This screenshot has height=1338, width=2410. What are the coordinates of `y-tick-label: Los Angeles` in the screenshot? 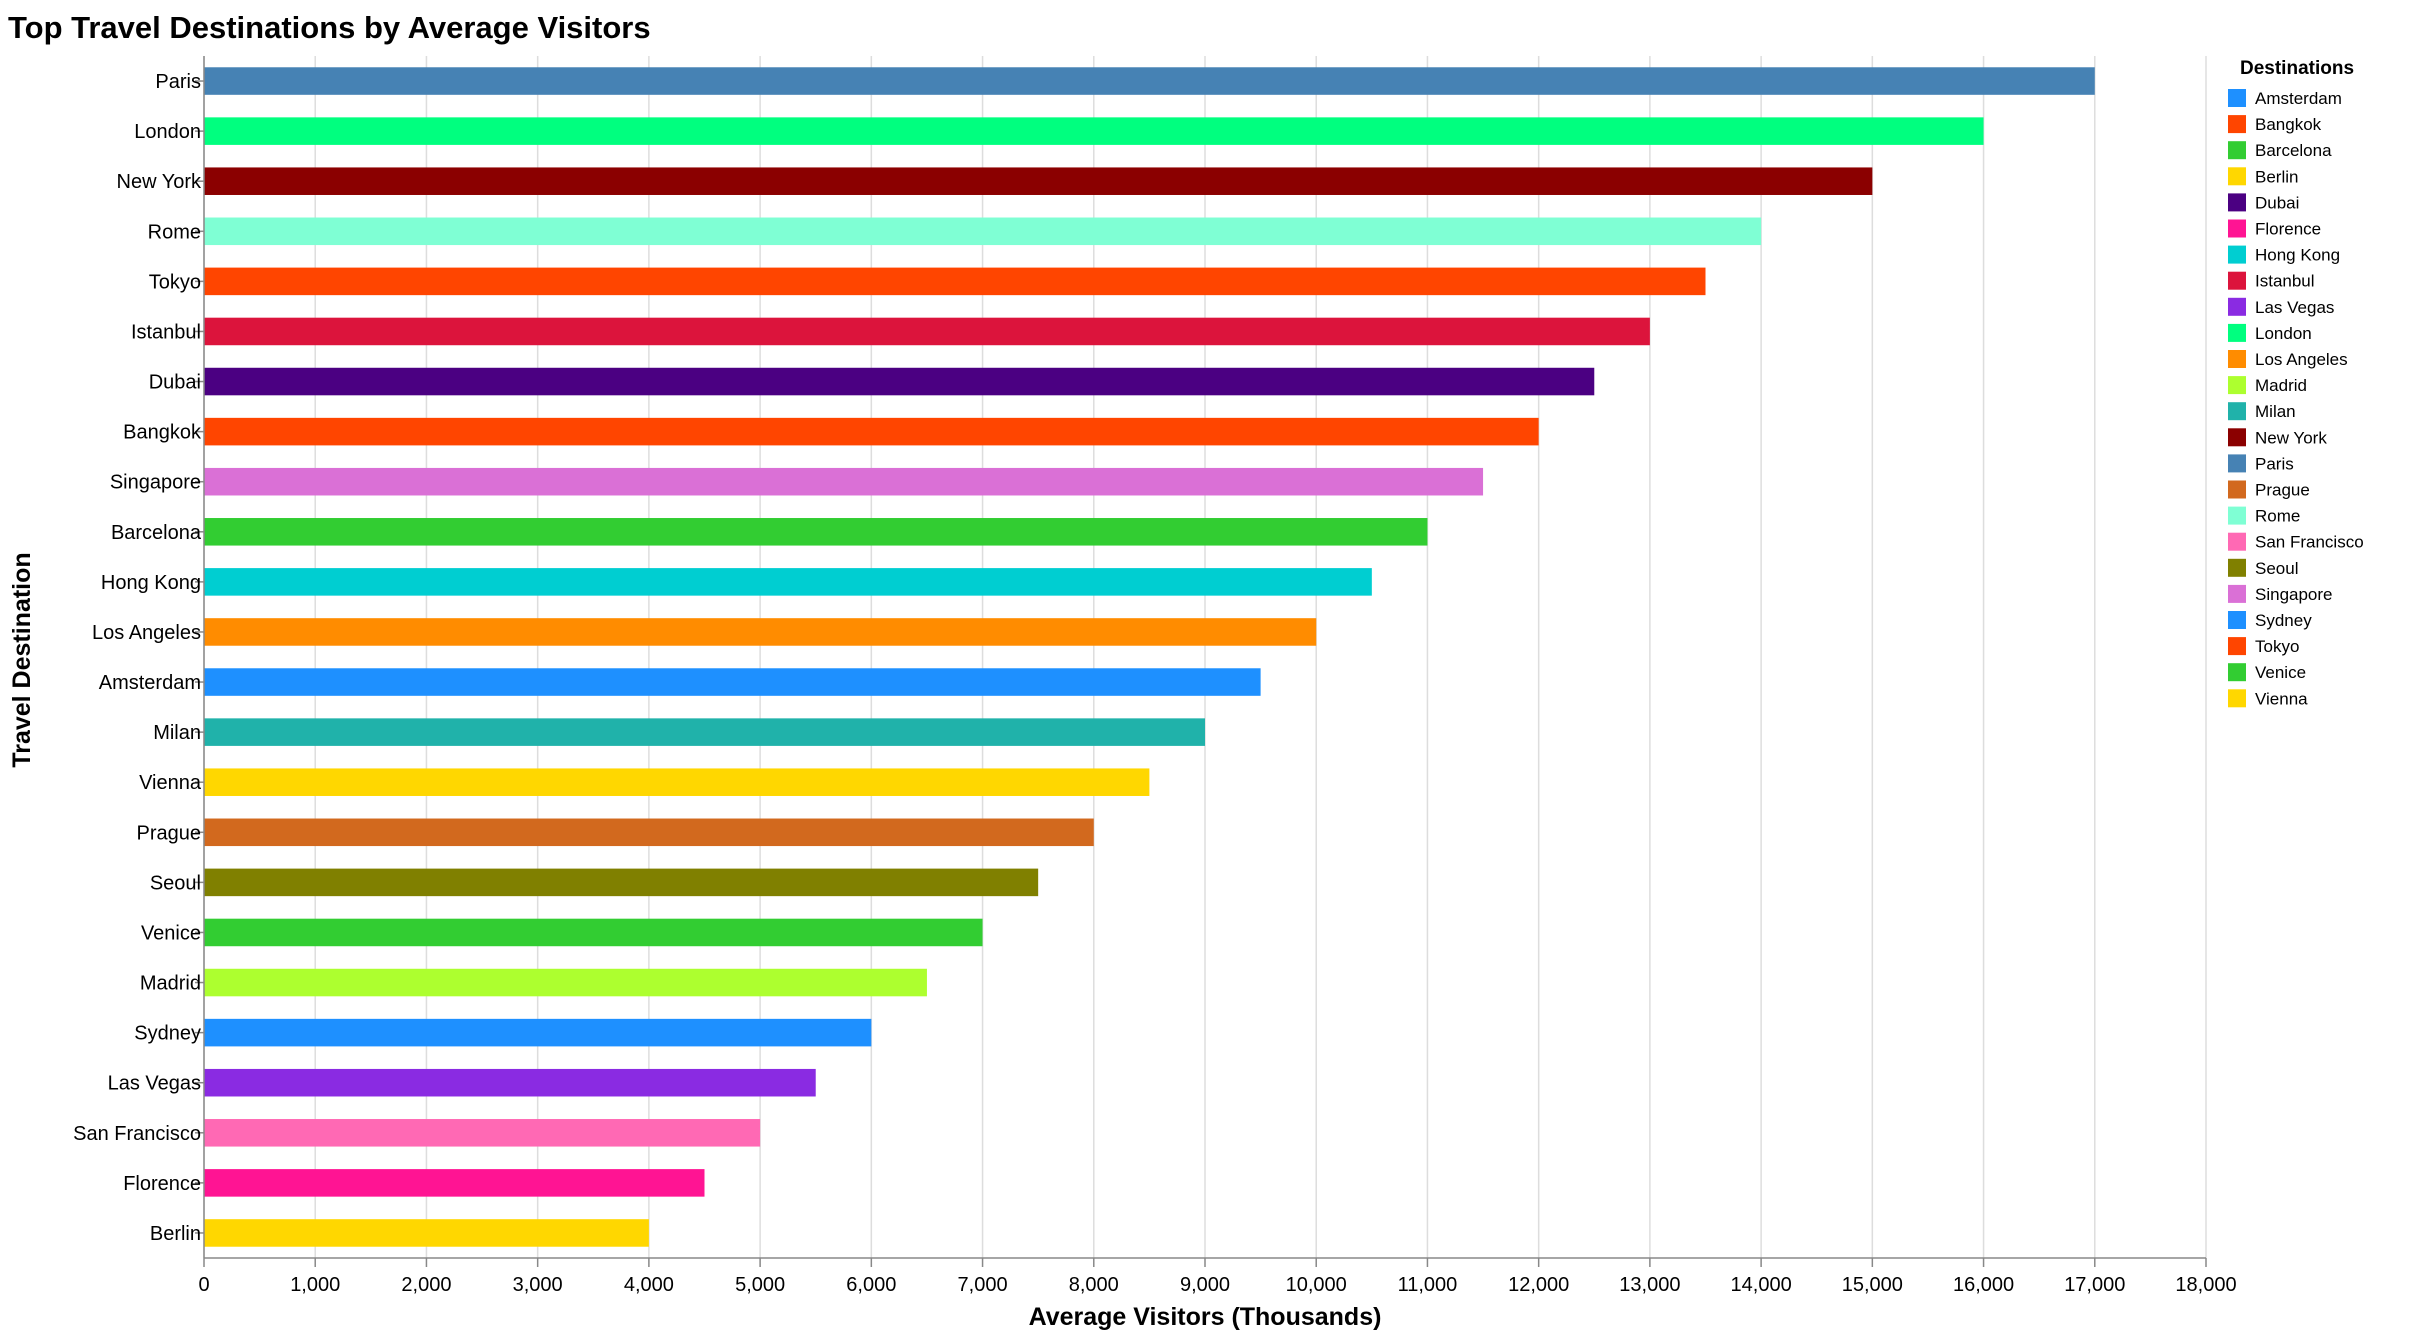 It's located at (146, 633).